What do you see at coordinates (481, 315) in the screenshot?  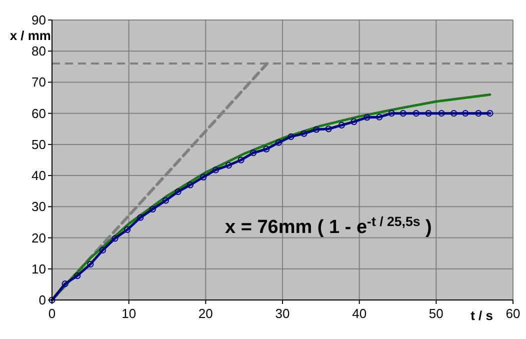 I see `x-axis-title: t / s` at bounding box center [481, 315].